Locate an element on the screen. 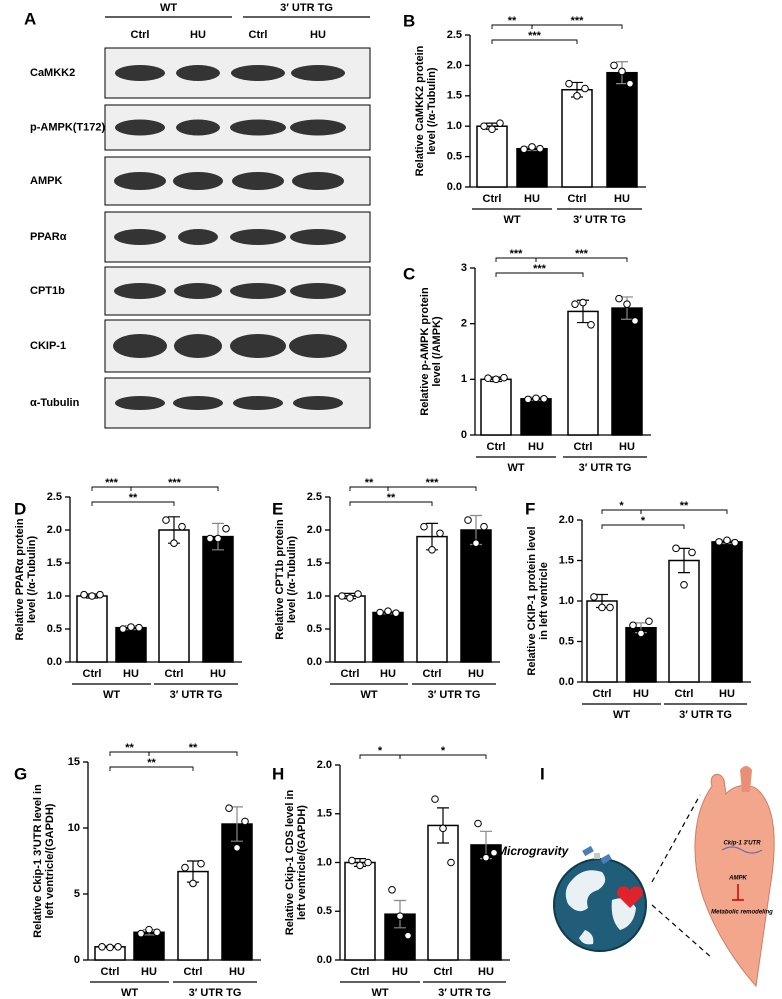 This screenshot has height=999, width=782. heart-icon is located at coordinates (630, 897).